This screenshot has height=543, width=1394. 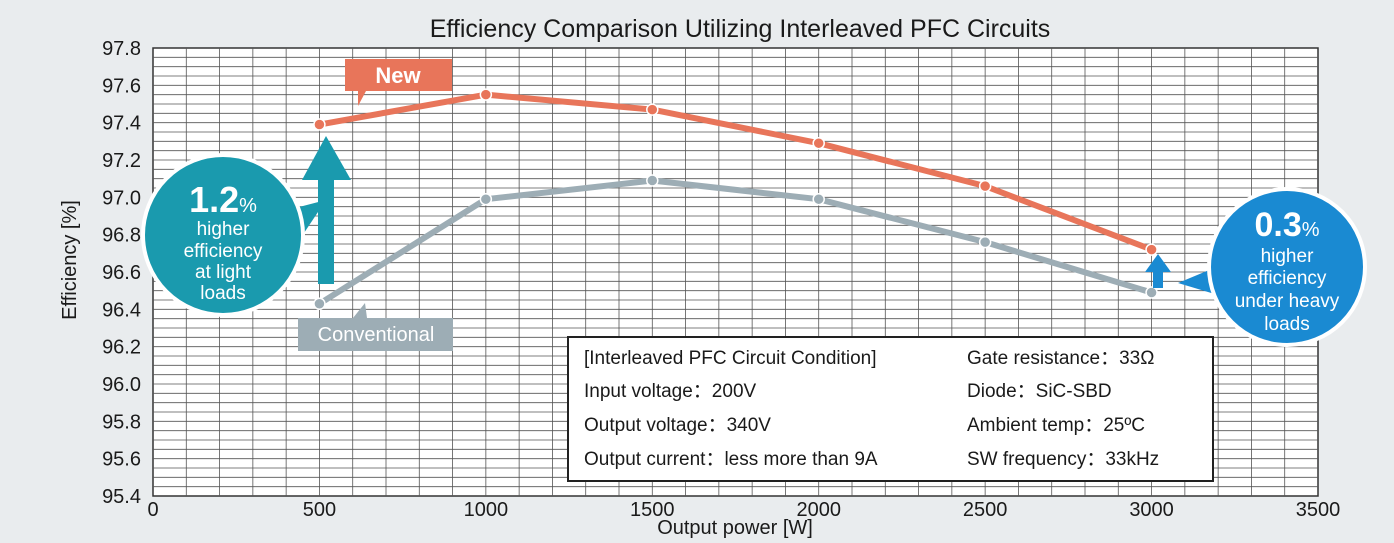 I want to click on y-tick-label: 96.6, so click(x=121, y=273).